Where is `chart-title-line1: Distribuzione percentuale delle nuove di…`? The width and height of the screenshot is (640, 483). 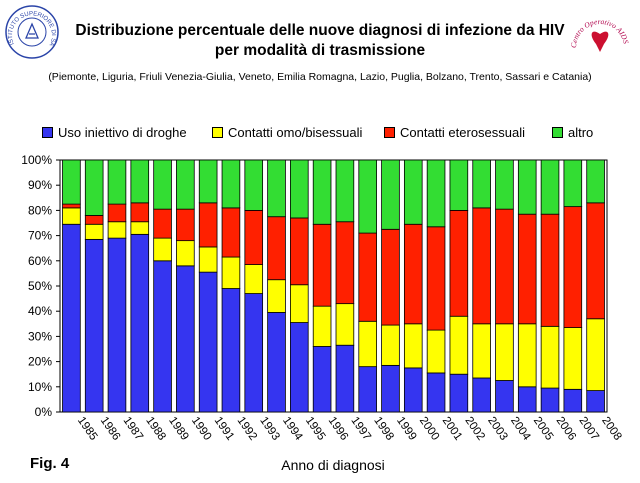
chart-title-line1: Distribuzione percentuale delle nuove di… is located at coordinates (320, 30).